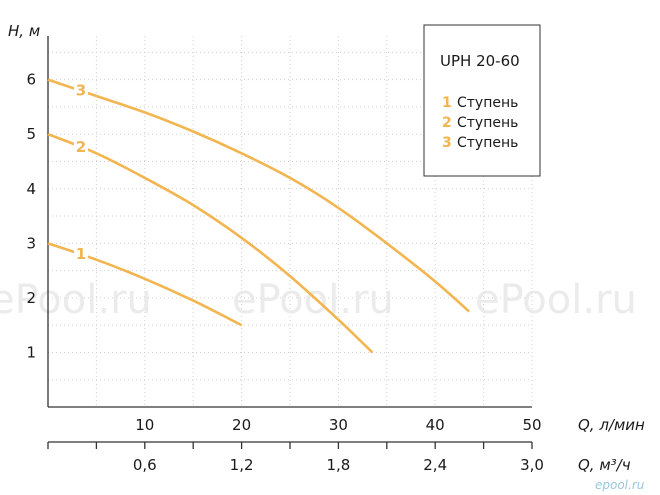 The height and width of the screenshot is (495, 660). I want to click on y-tick-label: 2, so click(31, 298).